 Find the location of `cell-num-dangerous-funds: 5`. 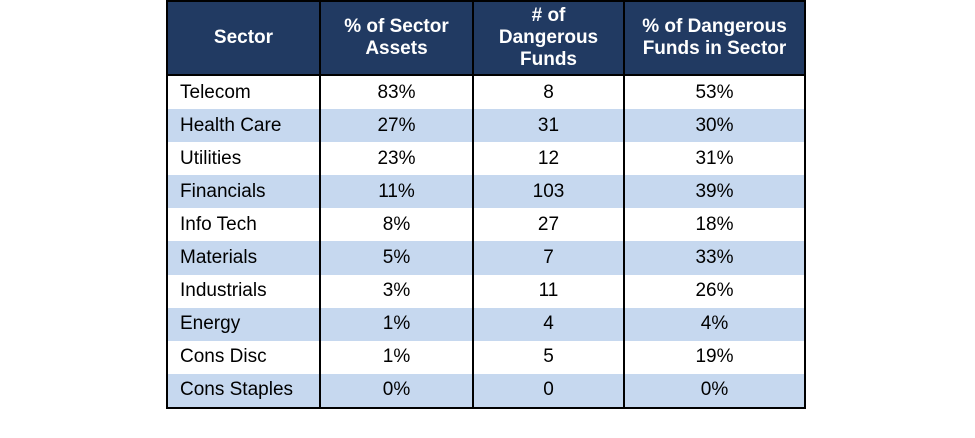

cell-num-dangerous-funds: 5 is located at coordinates (549, 357).